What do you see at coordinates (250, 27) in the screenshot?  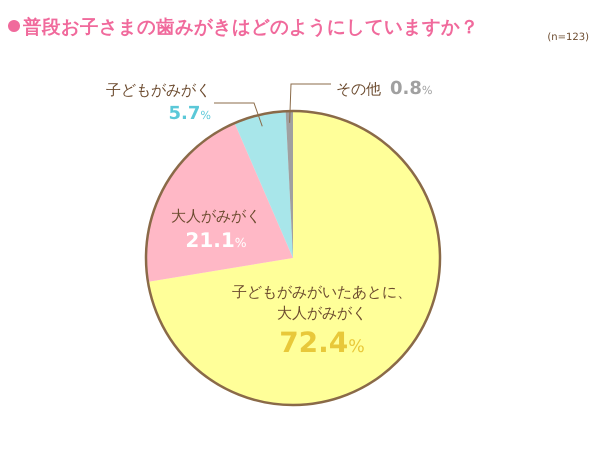 I see `chart-title: 普段お子さまの歯みがきはどのようにしていますか？` at bounding box center [250, 27].